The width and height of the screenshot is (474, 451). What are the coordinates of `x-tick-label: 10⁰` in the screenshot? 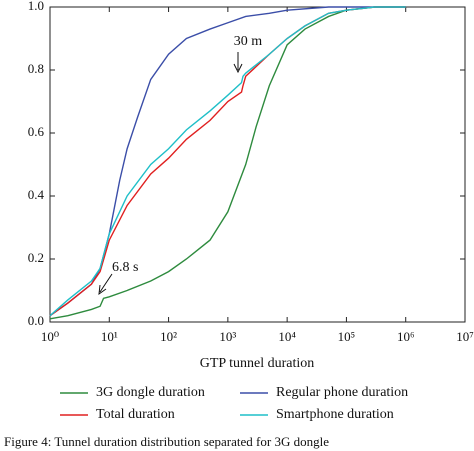 It's located at (50, 336).